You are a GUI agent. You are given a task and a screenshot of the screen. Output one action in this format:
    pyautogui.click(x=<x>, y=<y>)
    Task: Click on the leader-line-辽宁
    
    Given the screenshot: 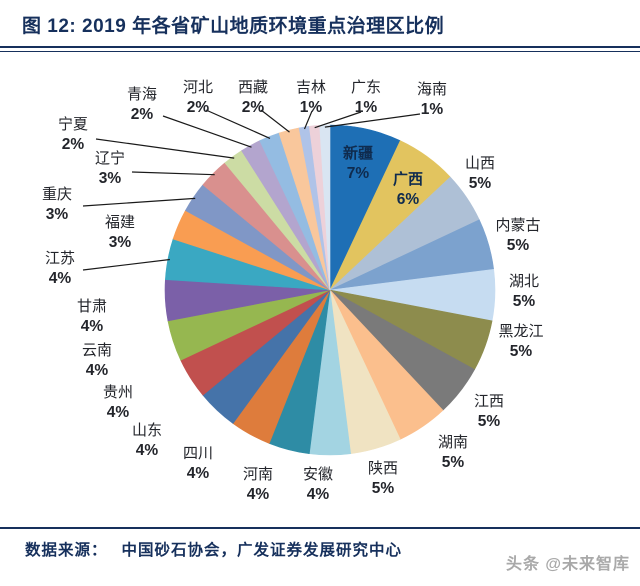 What is the action you would take?
    pyautogui.click(x=173, y=173)
    